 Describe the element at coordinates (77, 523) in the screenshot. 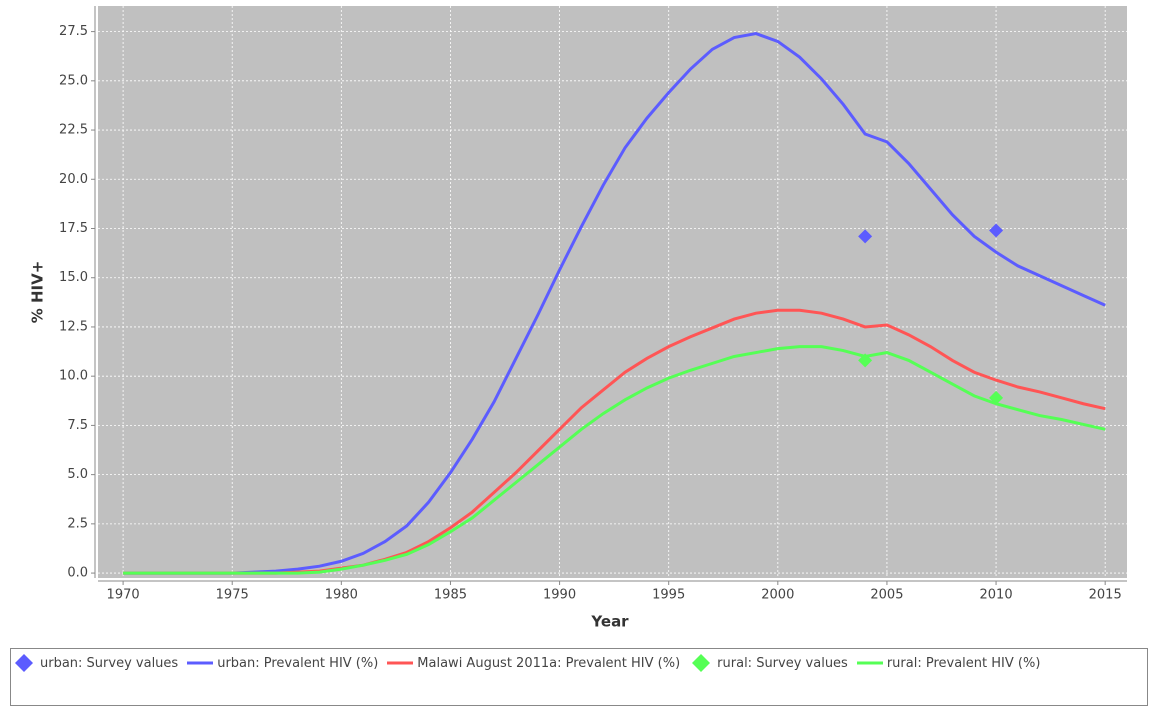

I see `y-tick-label: 2.5` at that location.